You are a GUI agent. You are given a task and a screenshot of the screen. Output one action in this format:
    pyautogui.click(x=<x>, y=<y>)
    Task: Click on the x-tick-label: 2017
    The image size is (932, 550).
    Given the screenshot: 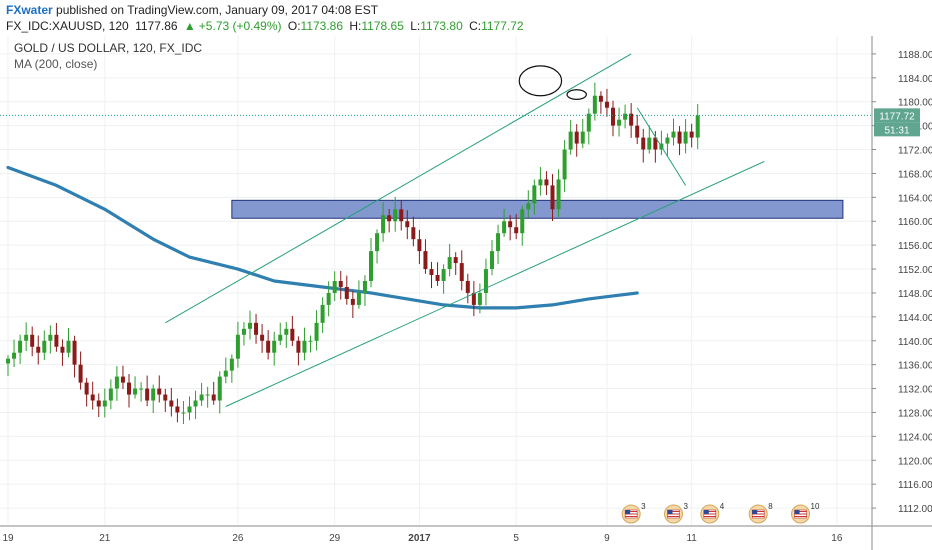 What is the action you would take?
    pyautogui.click(x=419, y=538)
    